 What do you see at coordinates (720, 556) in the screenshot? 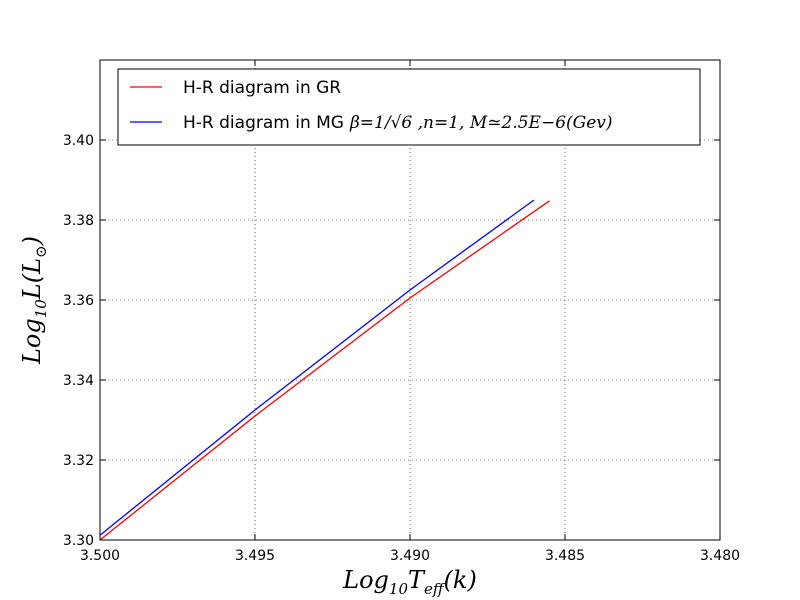
I see `x-tick-label: 3.480` at bounding box center [720, 556].